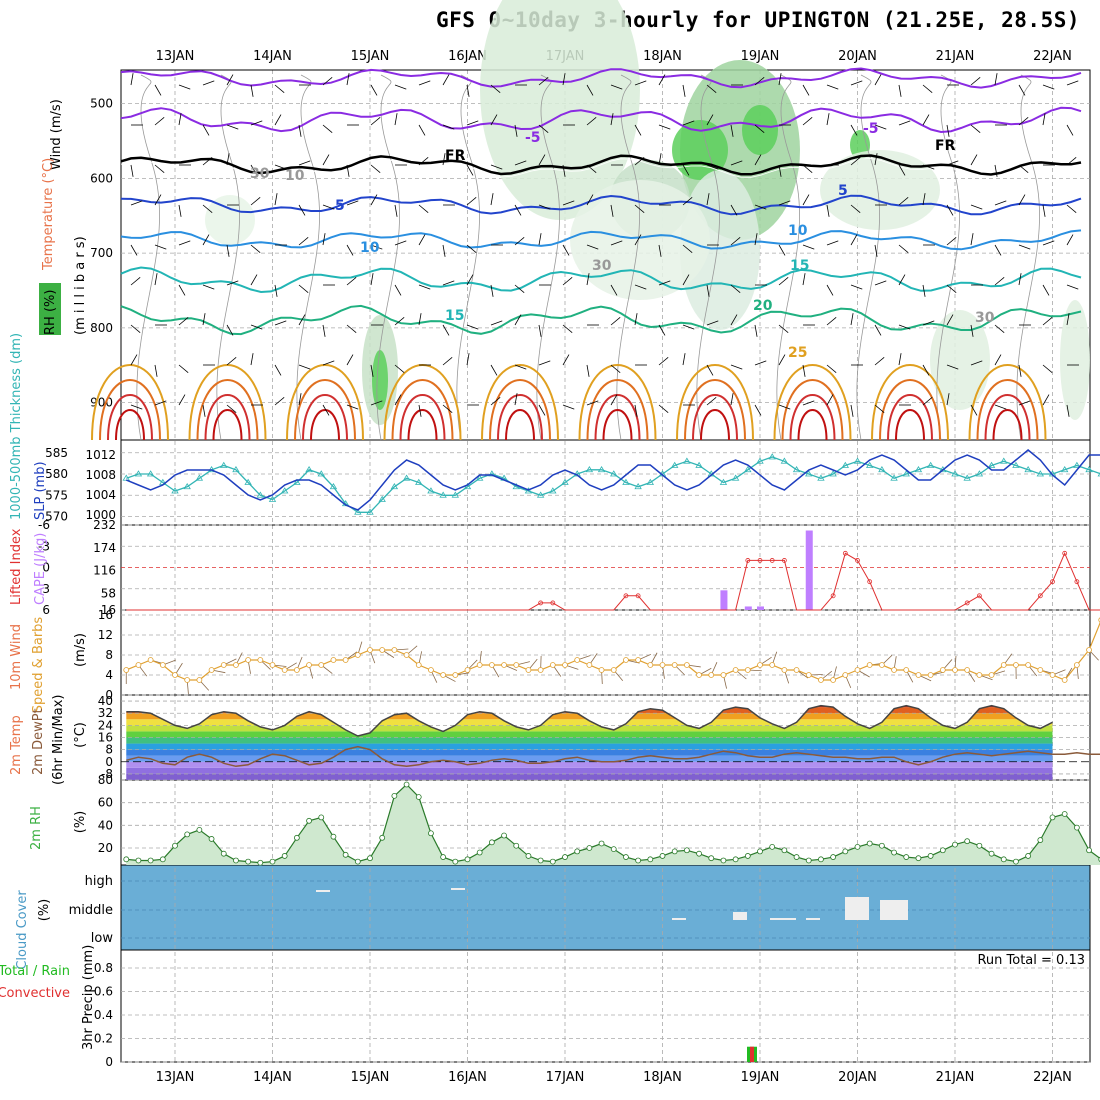  I want to click on day-label-top: 21JAN, so click(955, 56).